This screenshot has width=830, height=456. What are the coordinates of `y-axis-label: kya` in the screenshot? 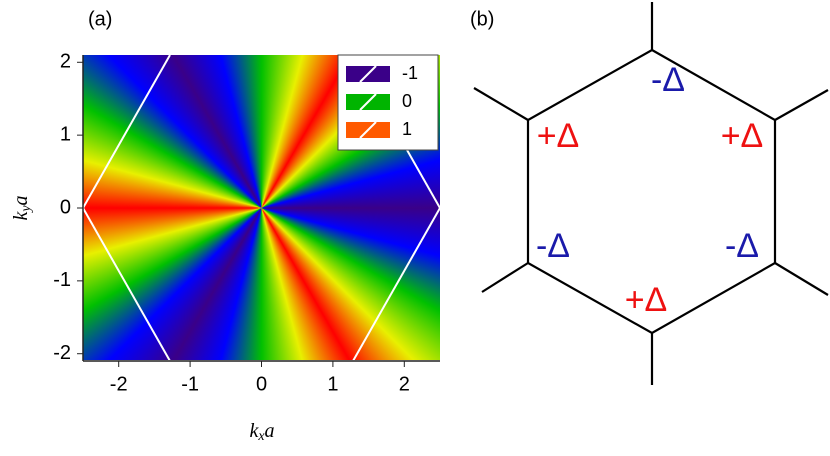 It's located at (22, 207).